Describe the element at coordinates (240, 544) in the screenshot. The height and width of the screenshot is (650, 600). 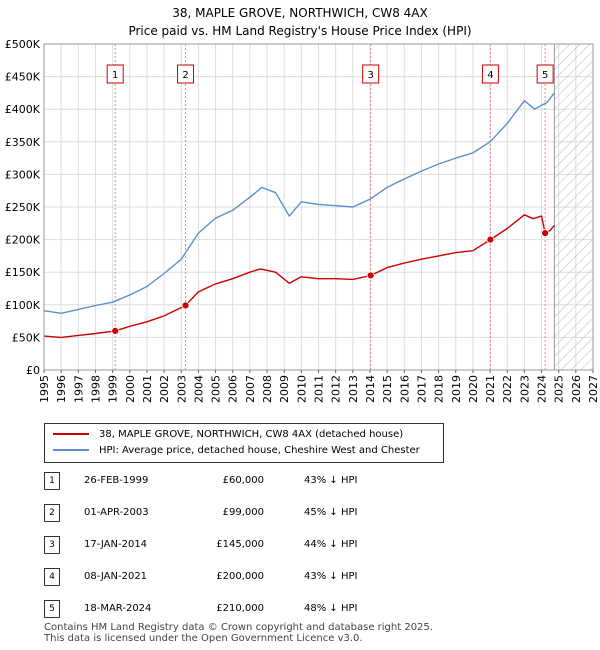
I see `sale-price: £145,000` at that location.